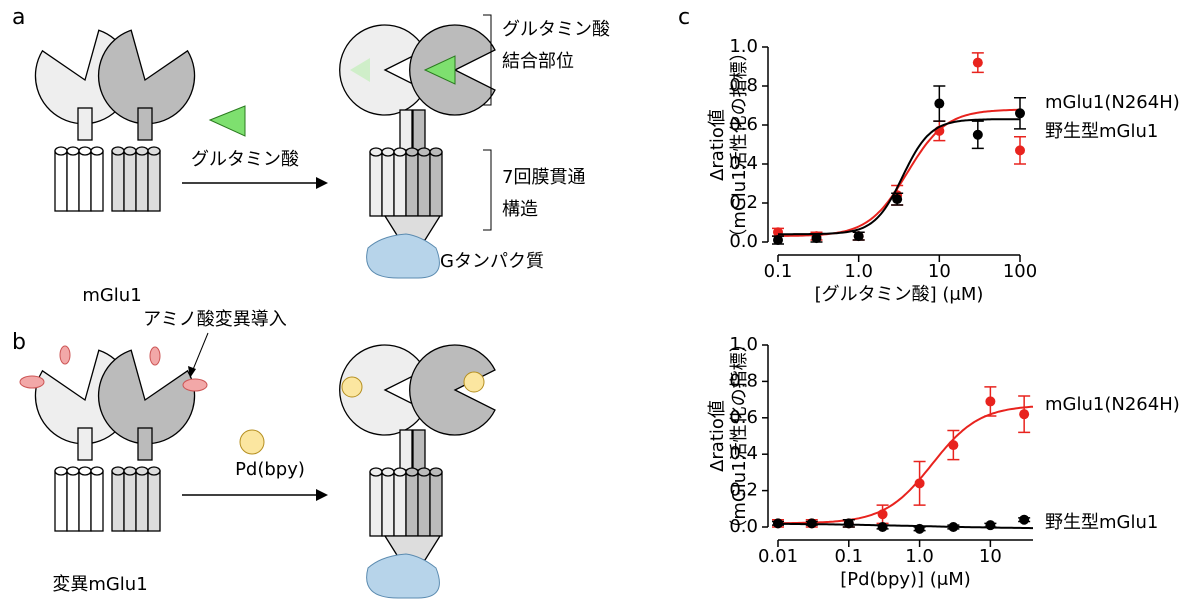 The image size is (1200, 600). I want to click on ligand, so click(227, 121).